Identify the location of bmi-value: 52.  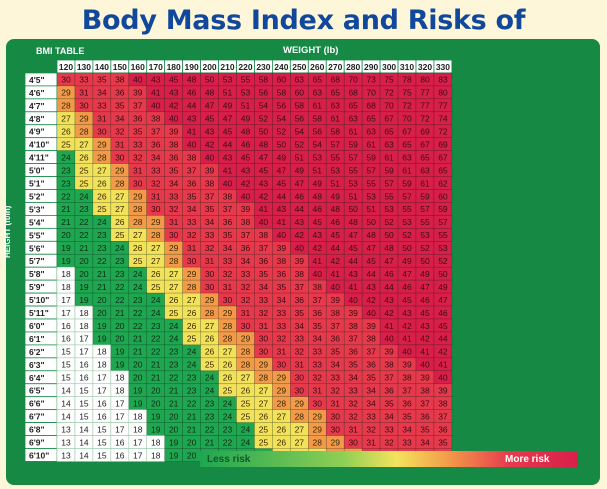
(300, 144).